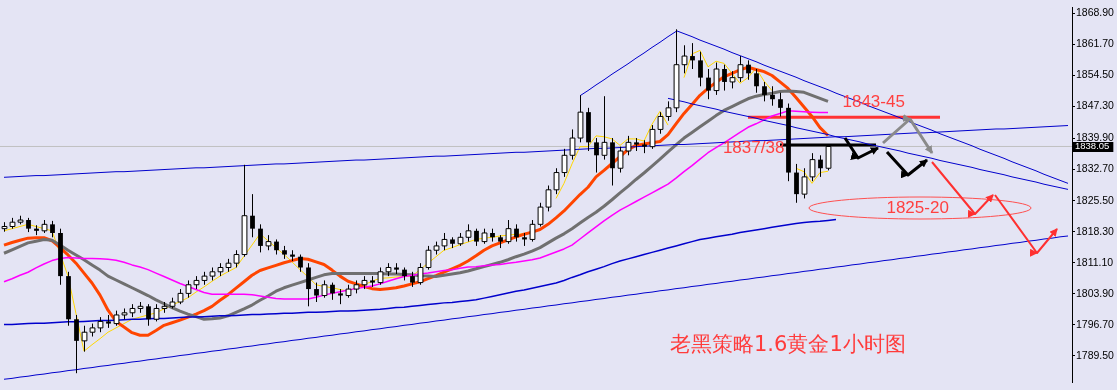 This screenshot has height=390, width=1117. What do you see at coordinates (1095, 261) in the screenshot?
I see `y-tick-label: 1811.10` at bounding box center [1095, 261].